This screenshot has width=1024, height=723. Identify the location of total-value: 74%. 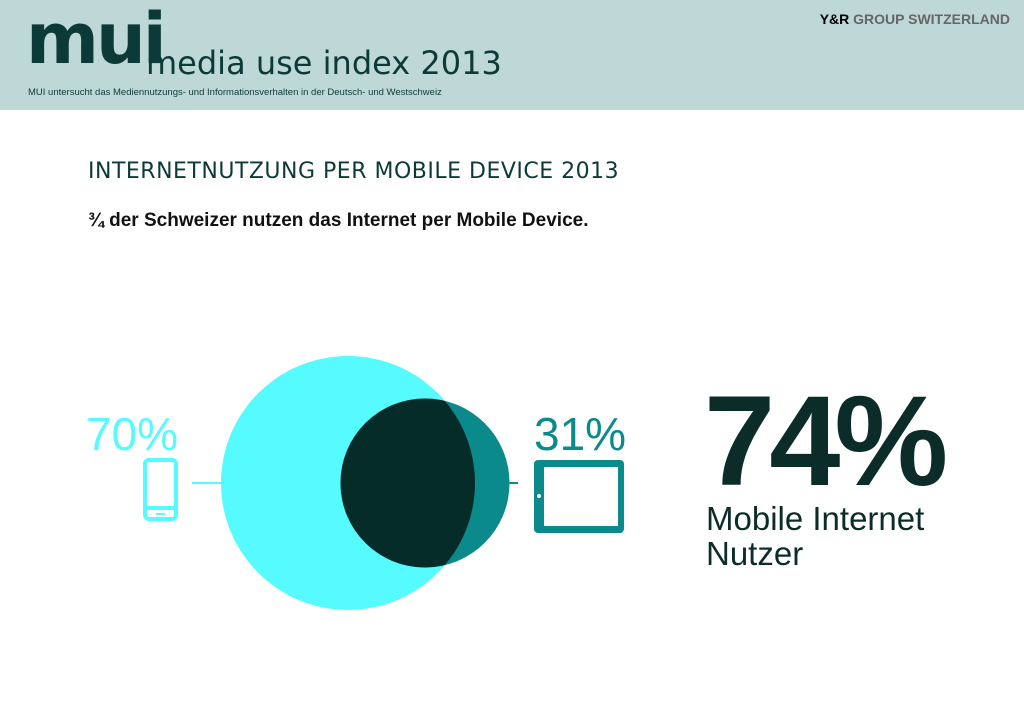
(826, 441).